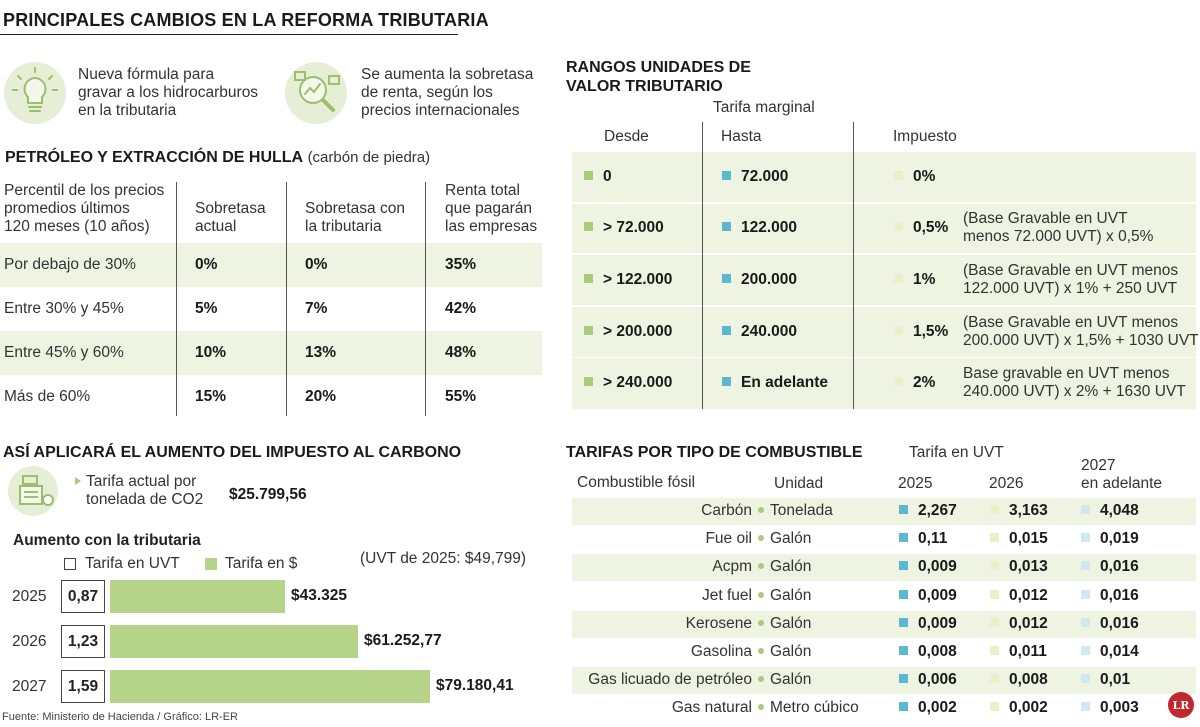 The width and height of the screenshot is (1200, 727). I want to click on petroleo-cell: 20%, so click(321, 396).